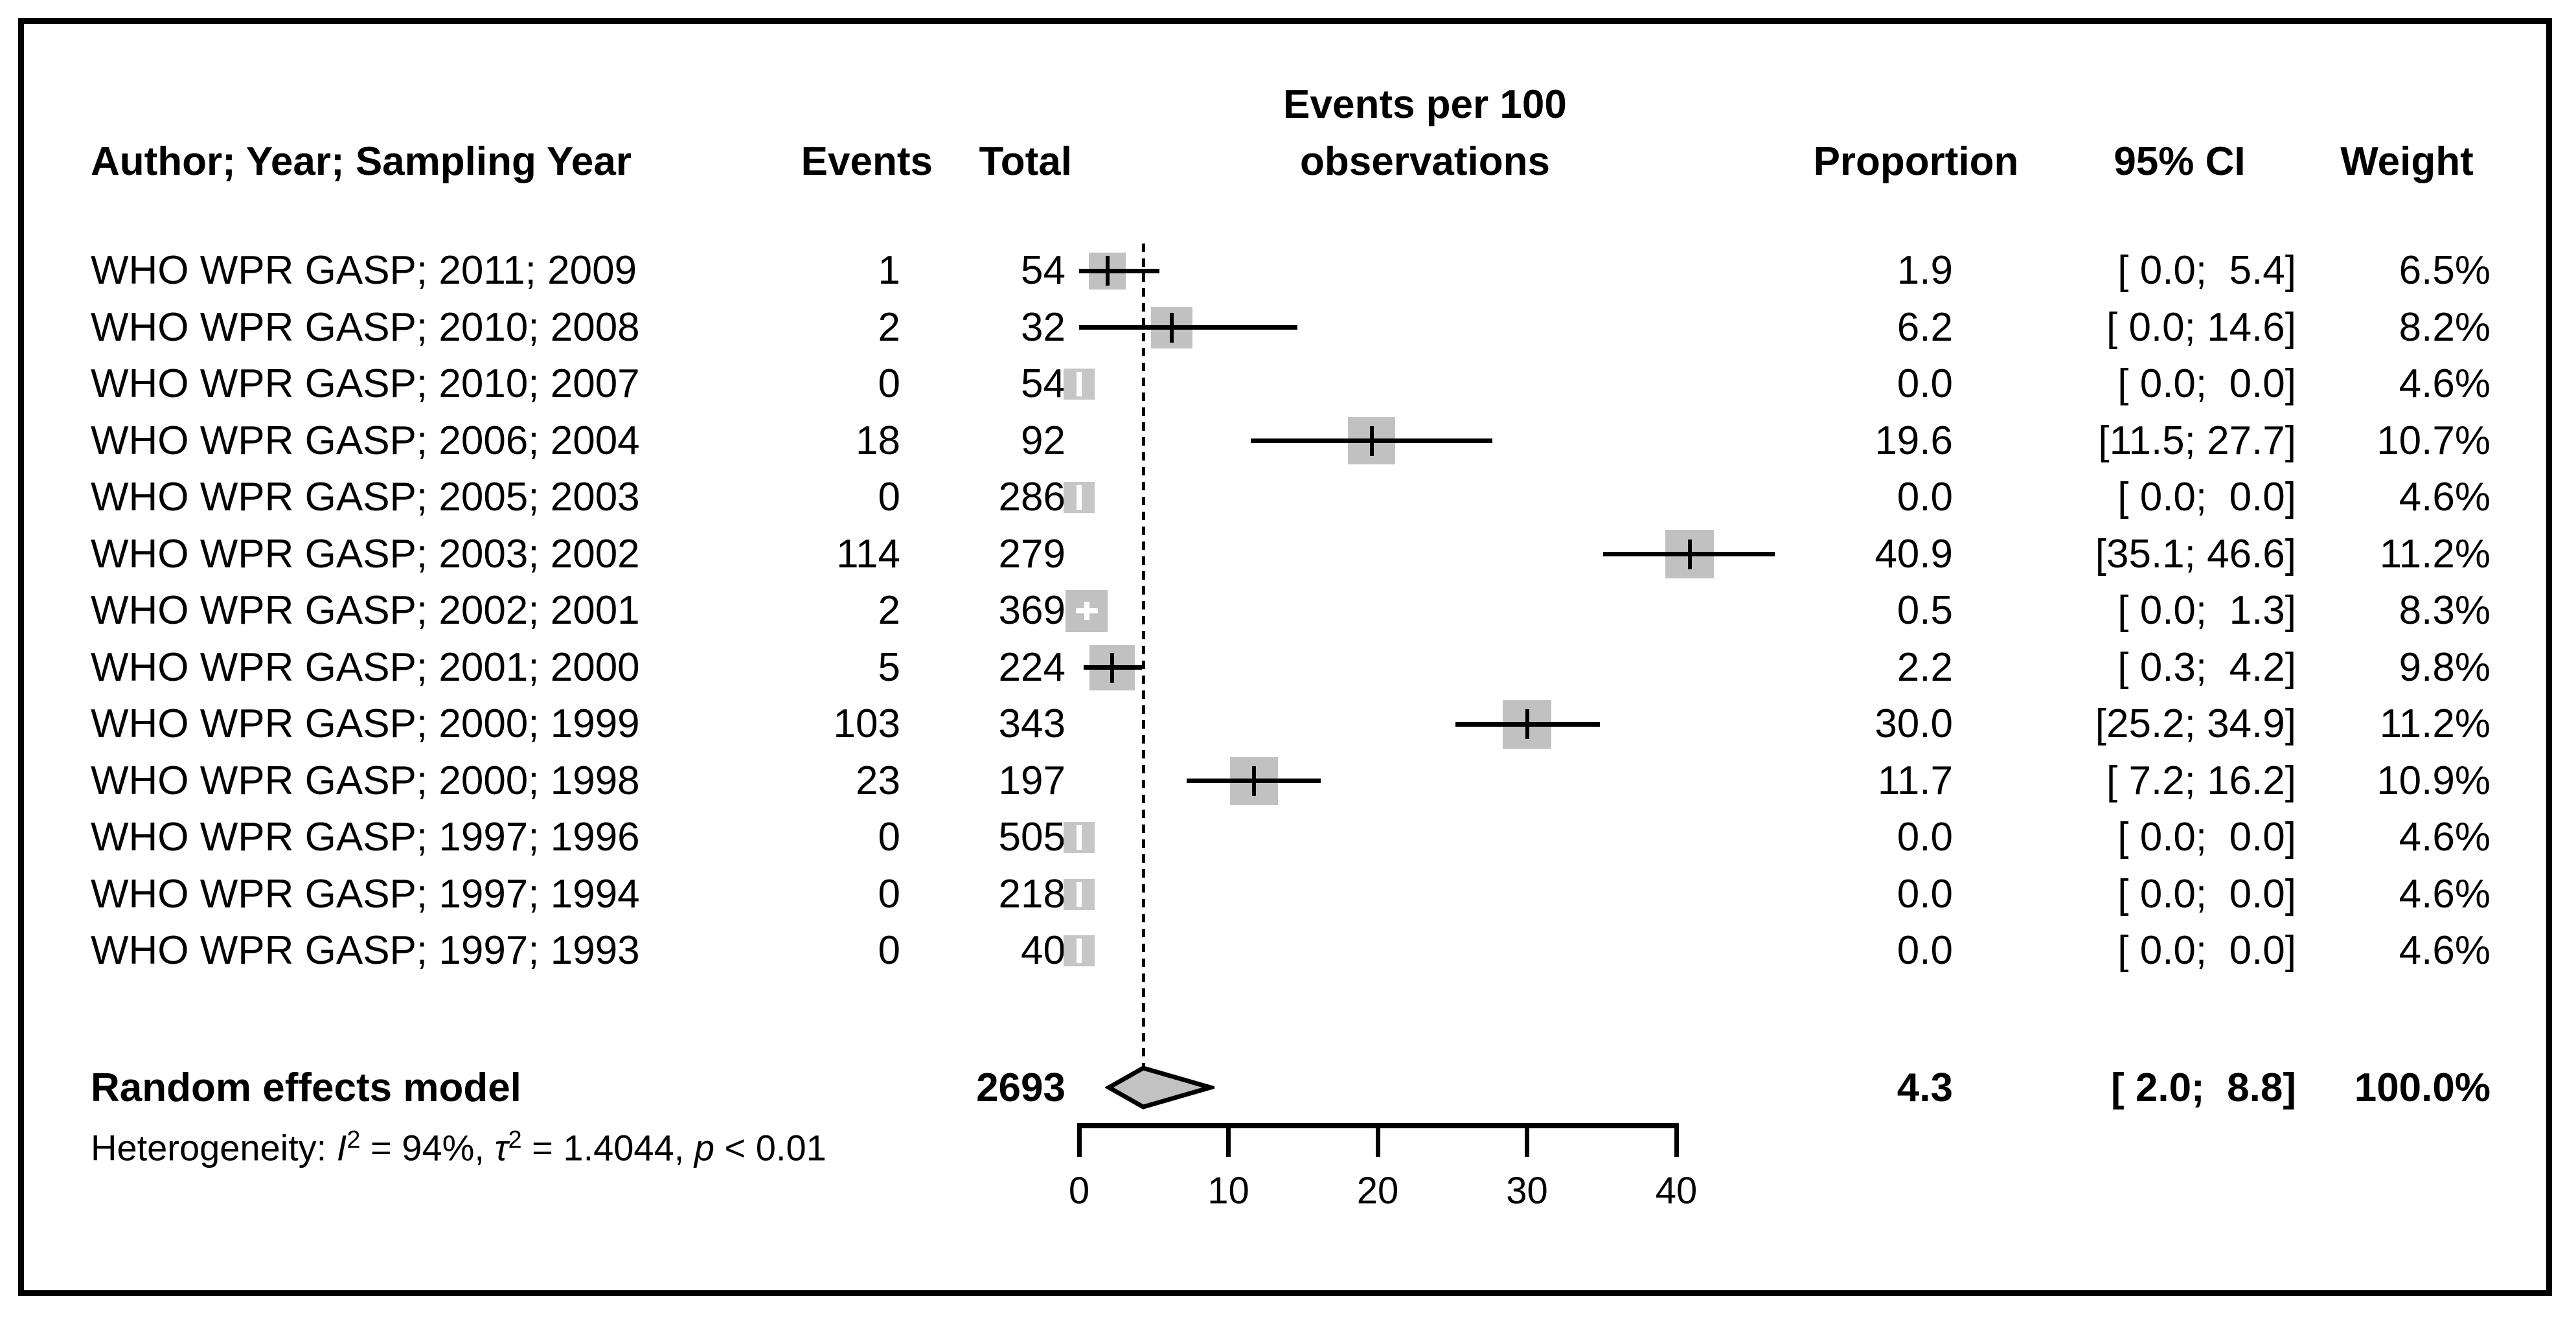 This screenshot has height=1320, width=2576. What do you see at coordinates (1916, 161) in the screenshot?
I see `column-header-proportion: Proportion` at bounding box center [1916, 161].